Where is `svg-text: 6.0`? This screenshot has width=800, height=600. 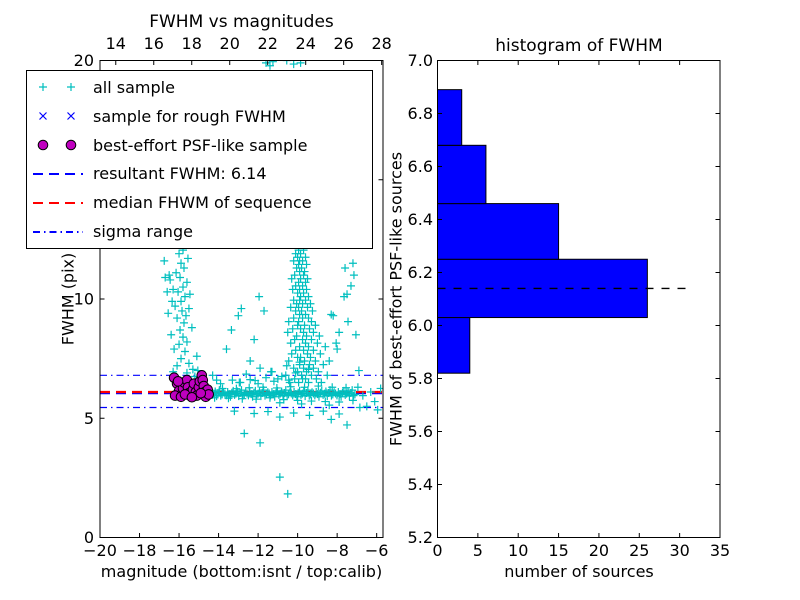
svg-text: 6.0 is located at coordinates (420, 325).